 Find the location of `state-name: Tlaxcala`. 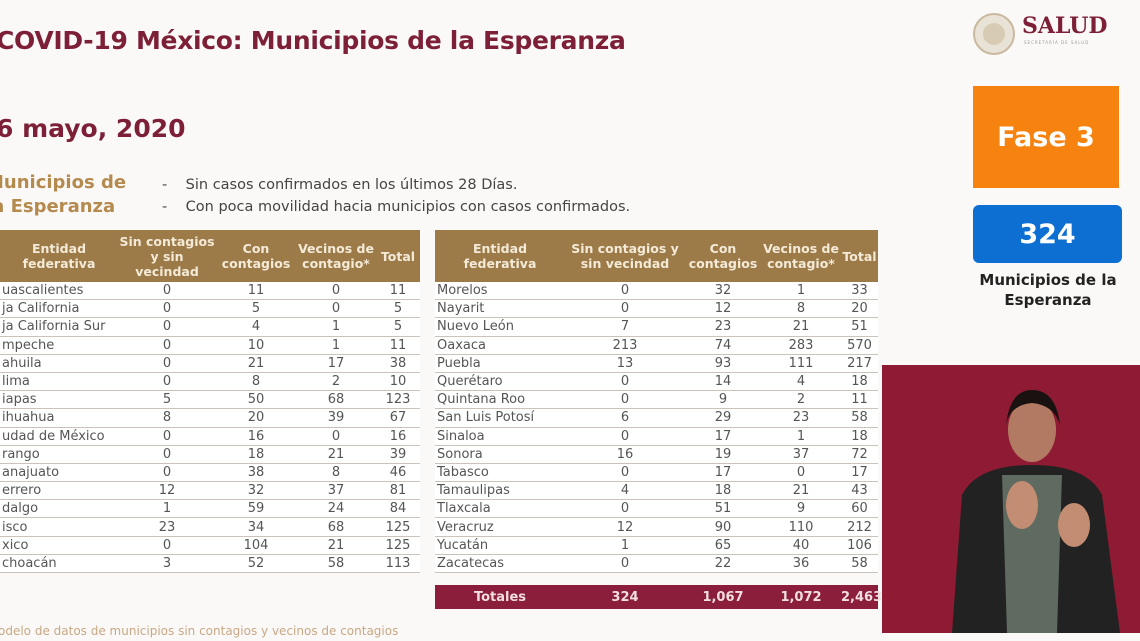

state-name: Tlaxcala is located at coordinates (500, 509).